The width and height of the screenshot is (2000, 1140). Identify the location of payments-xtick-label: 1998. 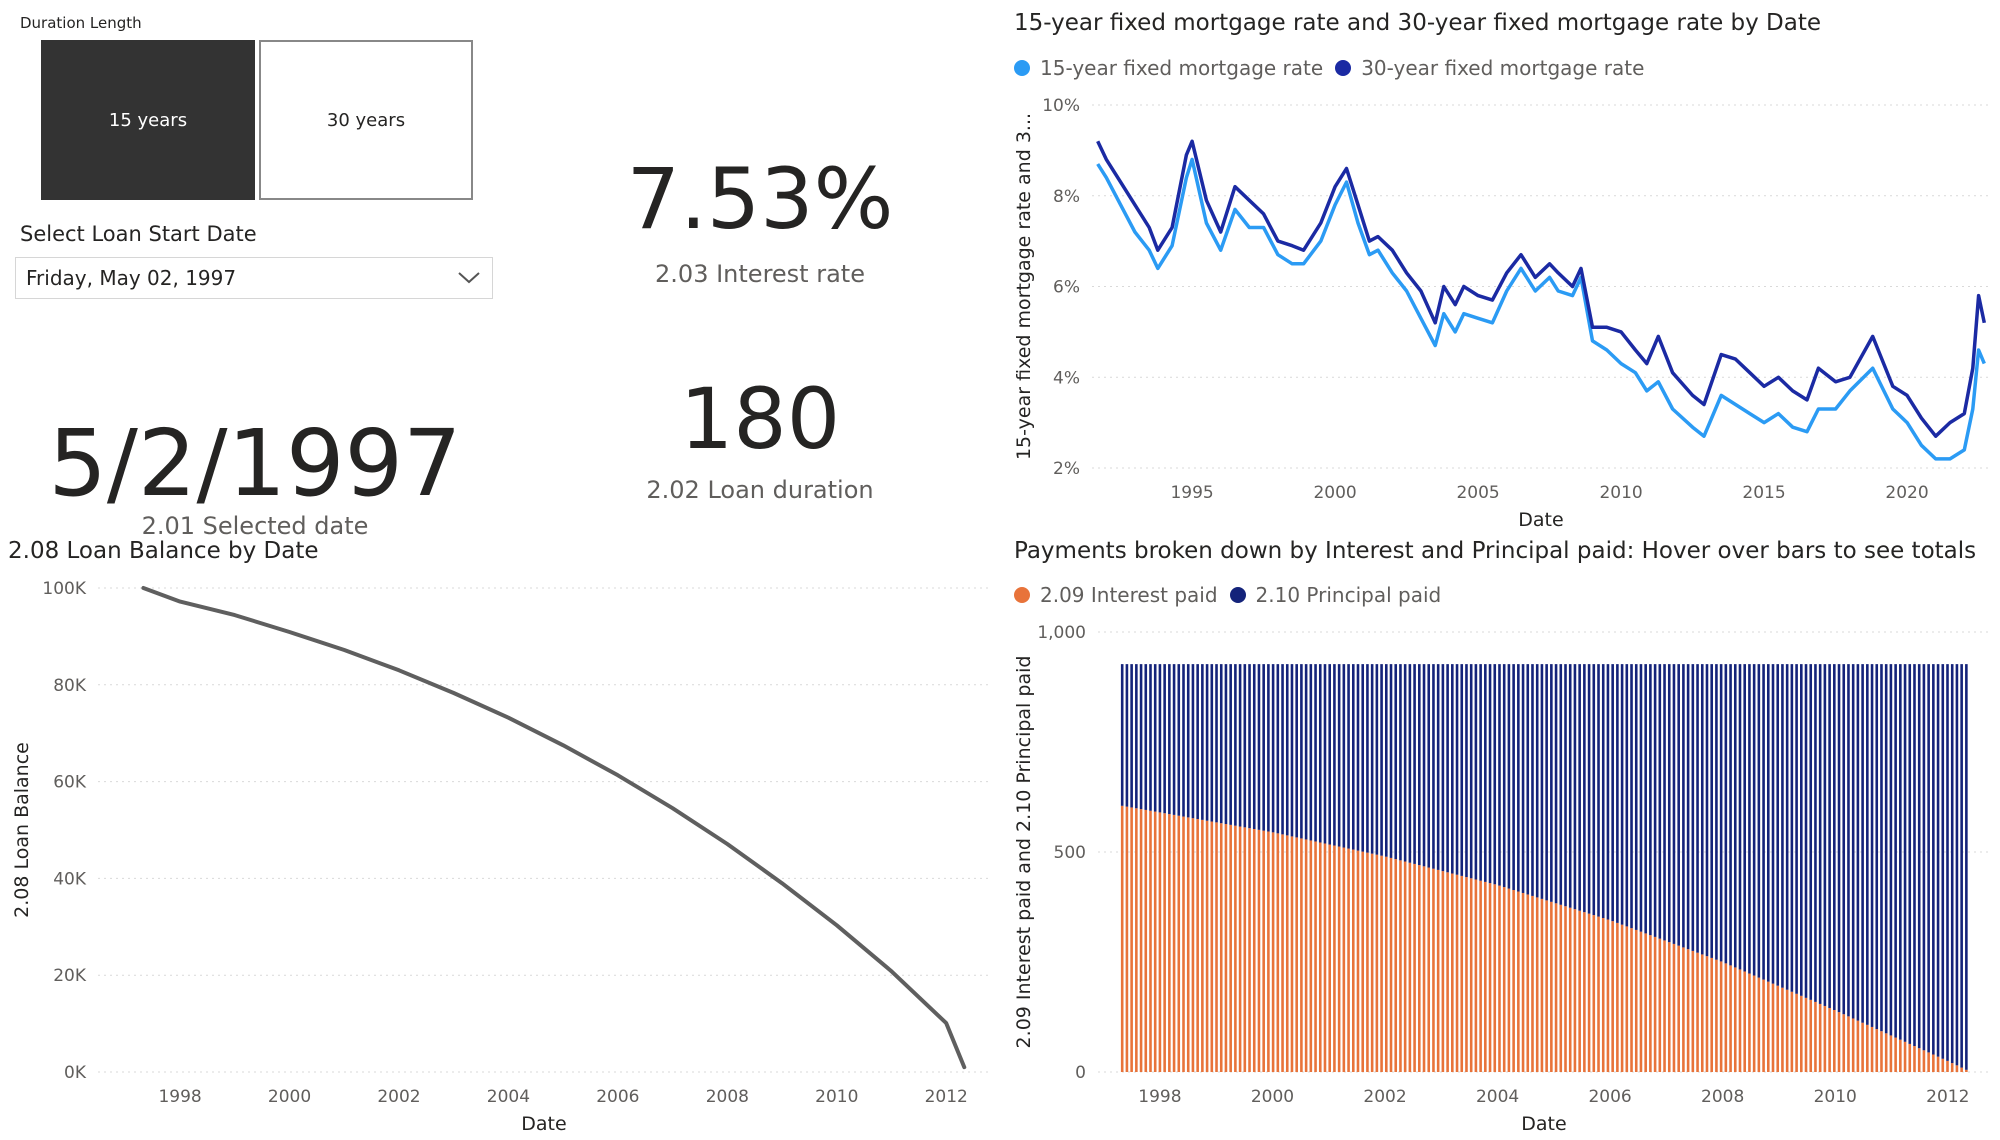
(1159, 1097).